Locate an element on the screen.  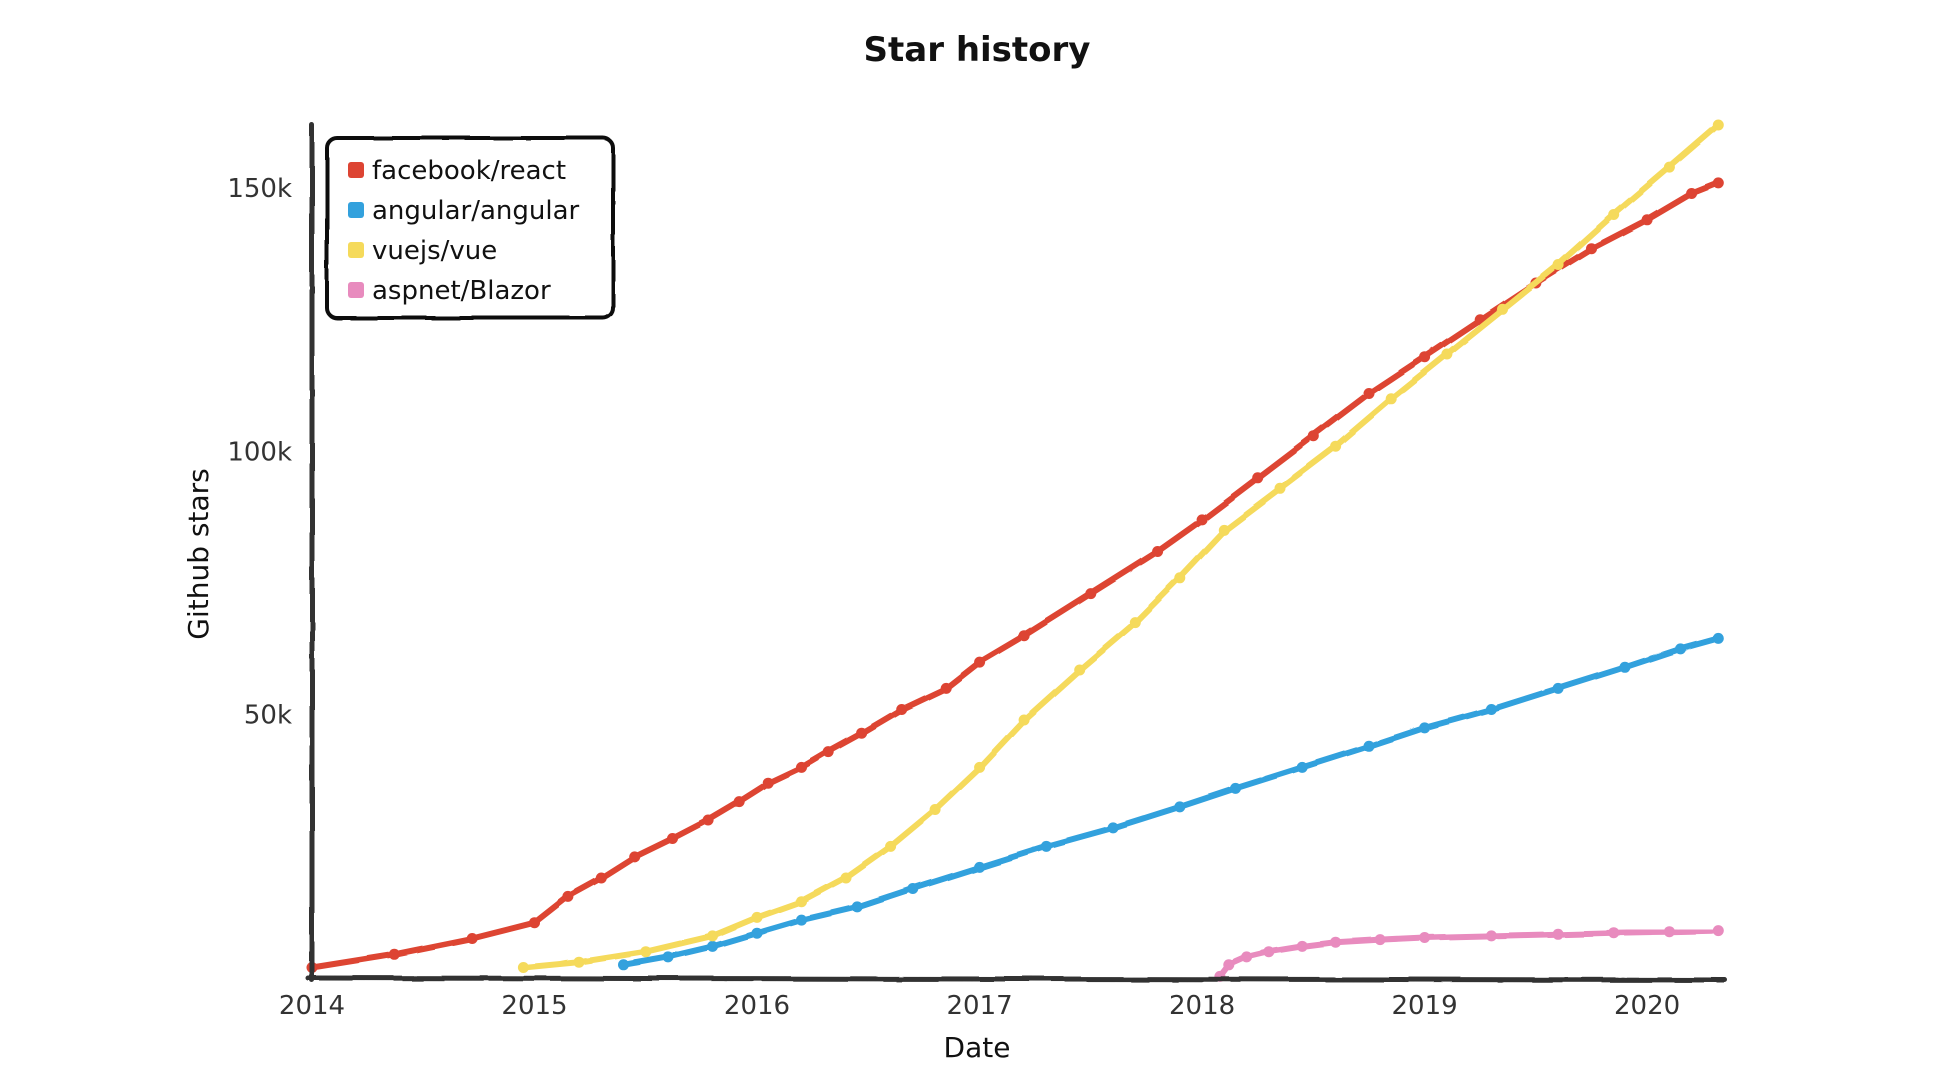
x-tick-label: 2015 is located at coordinates (534, 1006).